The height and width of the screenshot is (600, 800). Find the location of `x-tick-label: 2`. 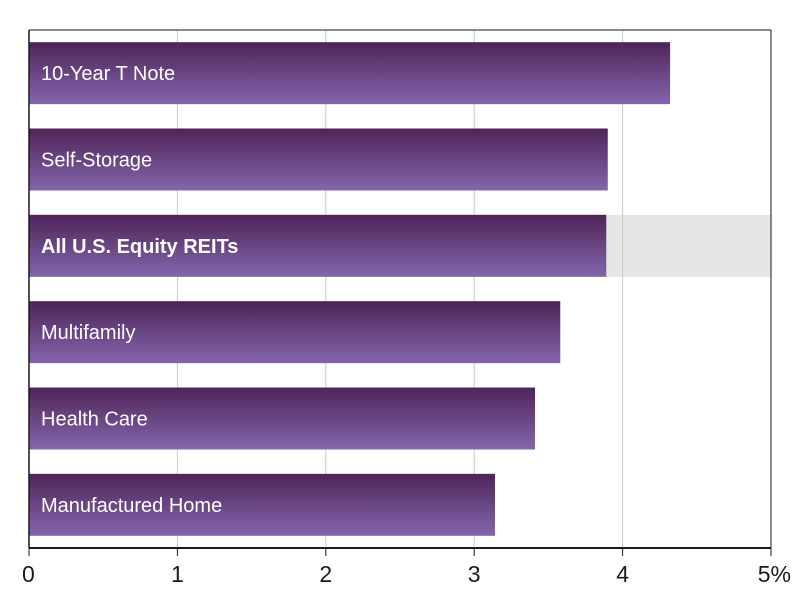

x-tick-label: 2 is located at coordinates (325, 574).